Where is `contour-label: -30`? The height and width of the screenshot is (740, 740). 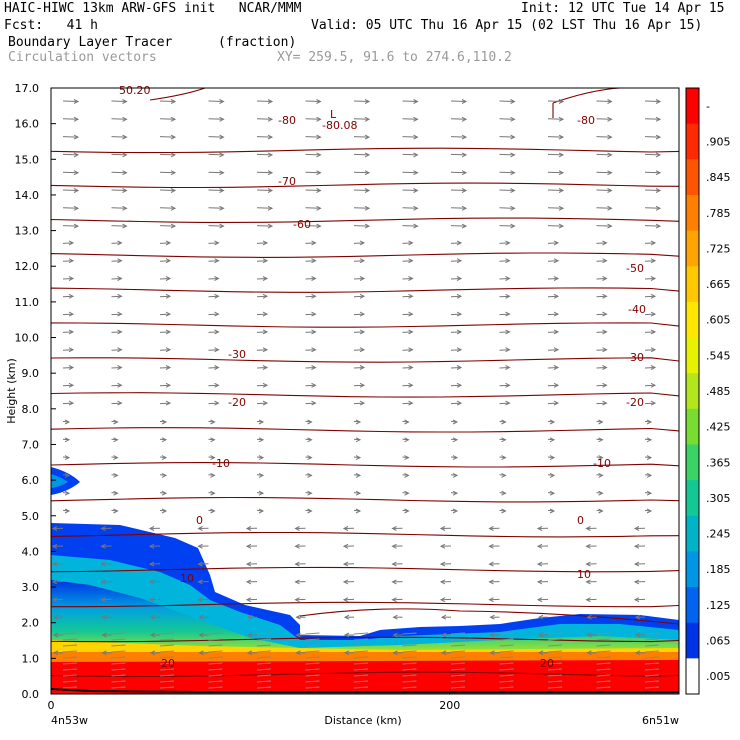 contour-label: -30 is located at coordinates (635, 357).